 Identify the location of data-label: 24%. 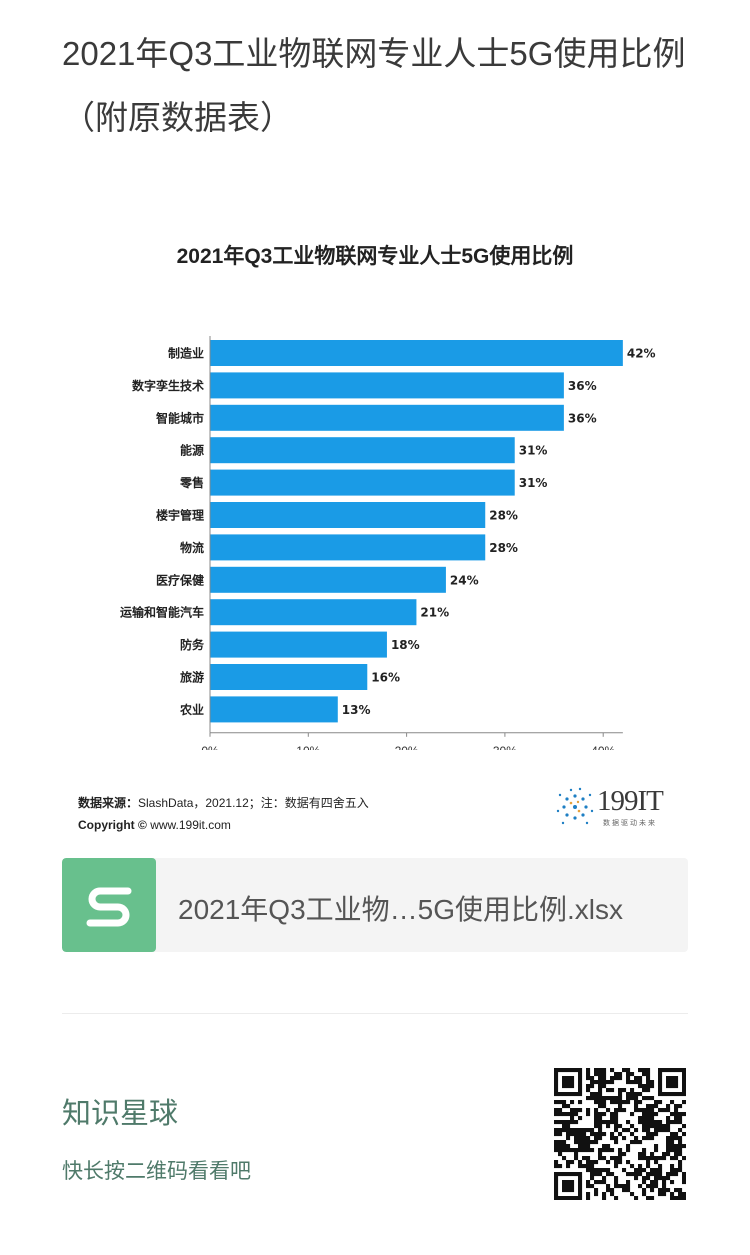
(464, 580).